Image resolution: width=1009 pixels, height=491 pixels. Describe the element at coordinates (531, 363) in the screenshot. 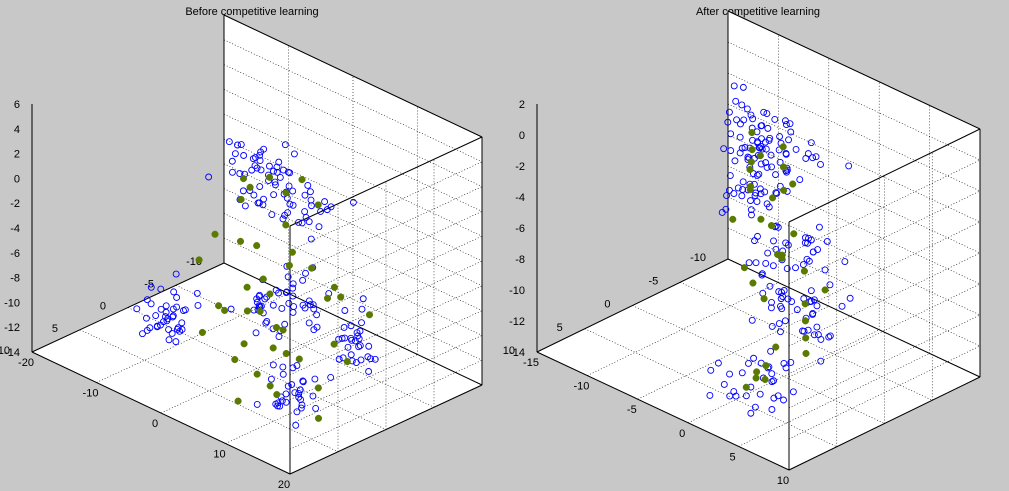

I see `y-tick-label: -15` at that location.